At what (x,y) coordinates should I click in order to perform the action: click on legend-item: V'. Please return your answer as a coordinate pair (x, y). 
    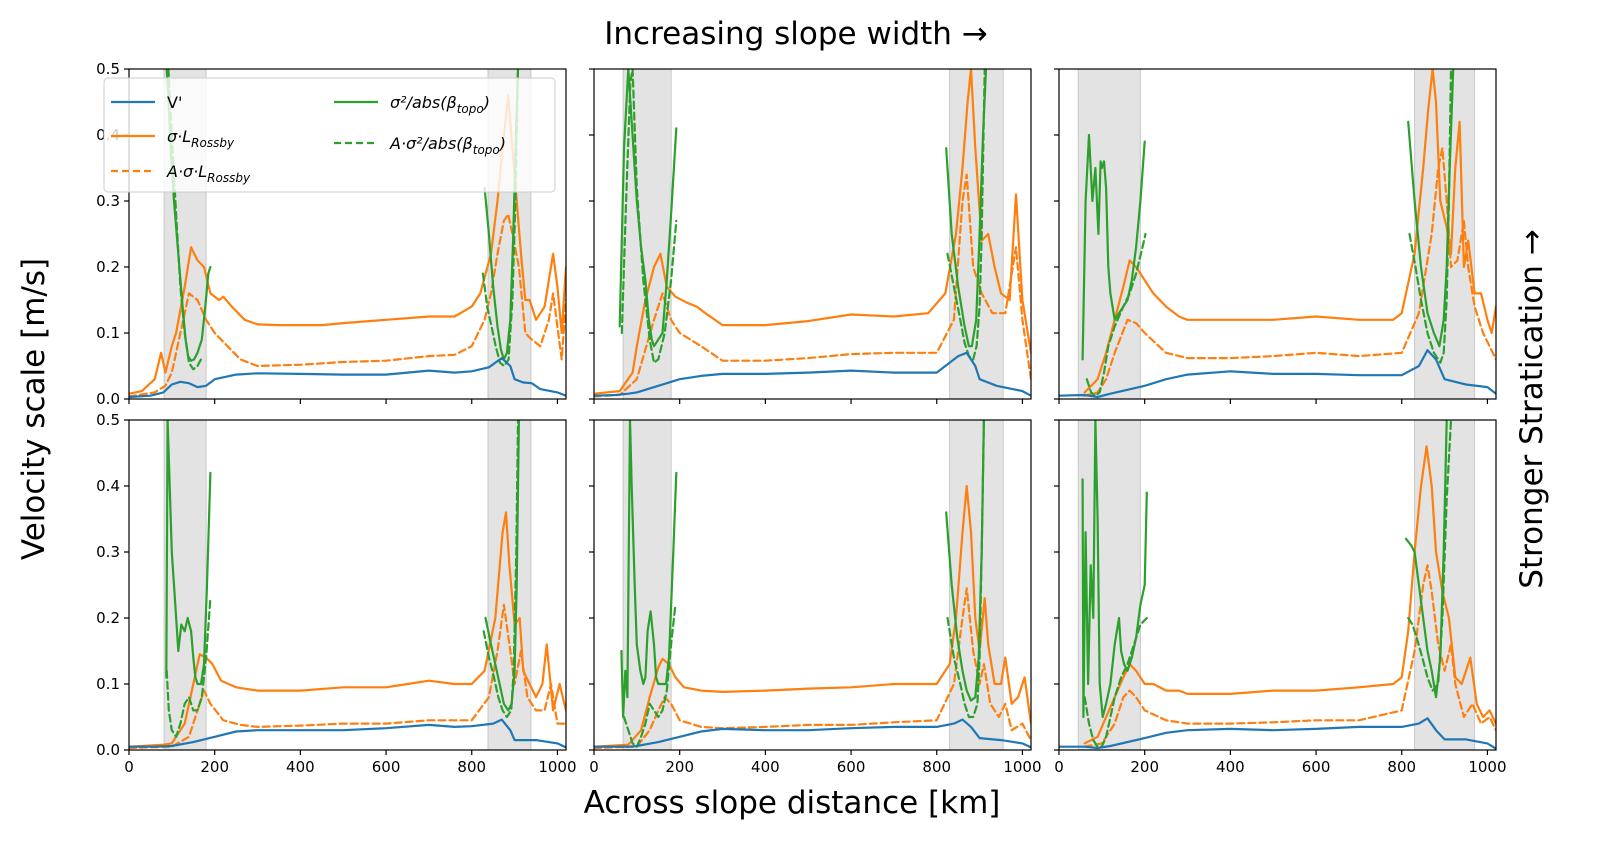
    Looking at the image, I should click on (146, 102).